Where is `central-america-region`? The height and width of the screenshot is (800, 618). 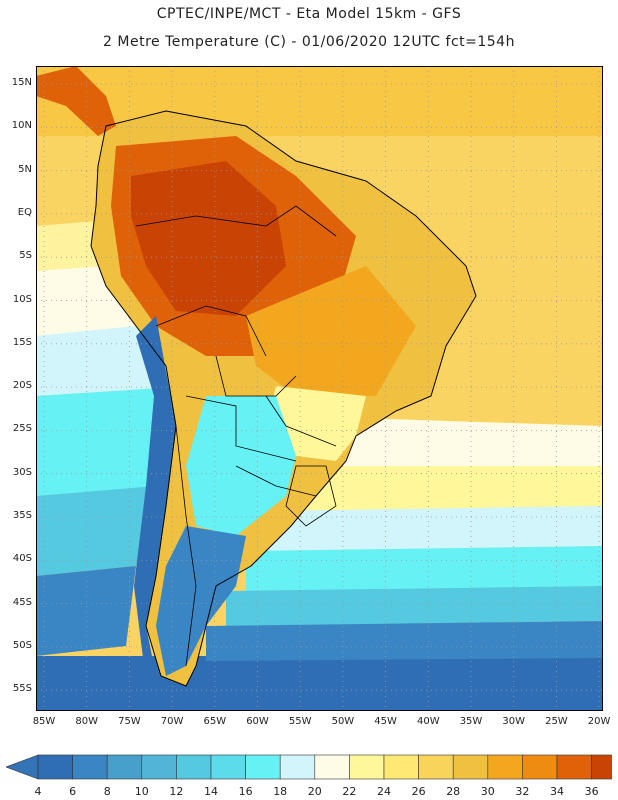
central-america-region is located at coordinates (76, 101).